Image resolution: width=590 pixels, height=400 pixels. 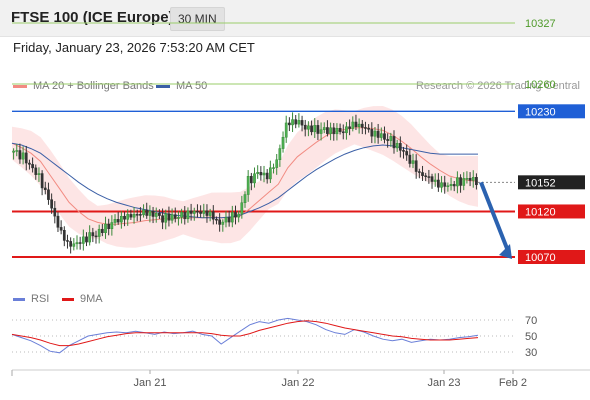 What do you see at coordinates (192, 86) in the screenshot?
I see `ma50-label: MA 50` at bounding box center [192, 86].